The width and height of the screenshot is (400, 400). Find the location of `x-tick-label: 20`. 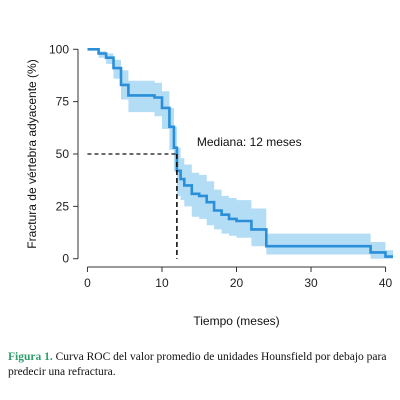

x-tick-label: 20 is located at coordinates (237, 283).